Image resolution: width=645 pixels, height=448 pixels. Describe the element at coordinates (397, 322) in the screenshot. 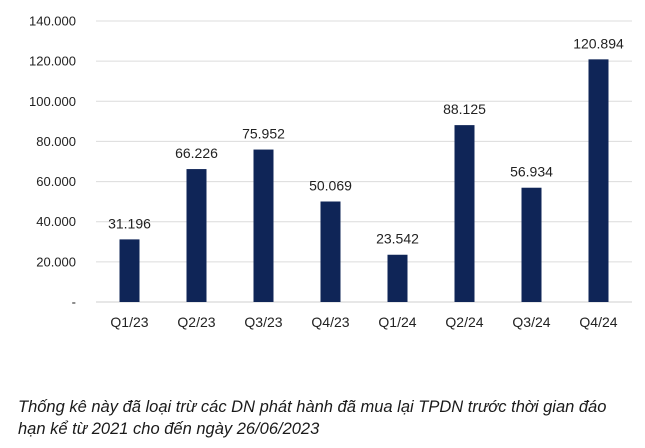

I see `x-tick-label: Q1/24` at that location.